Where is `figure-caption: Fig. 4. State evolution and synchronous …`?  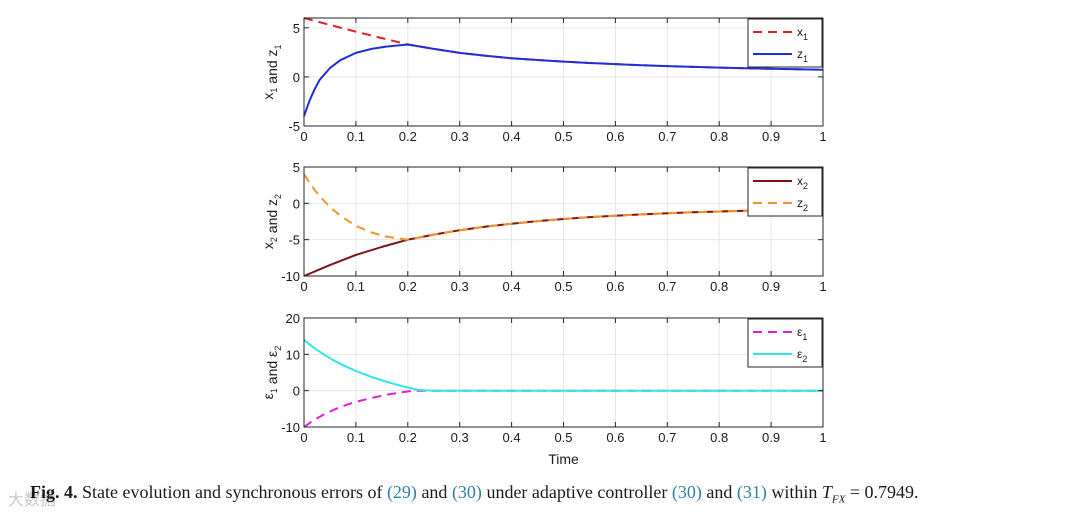 figure-caption: Fig. 4. State evolution and synchronous … is located at coordinates (540, 498).